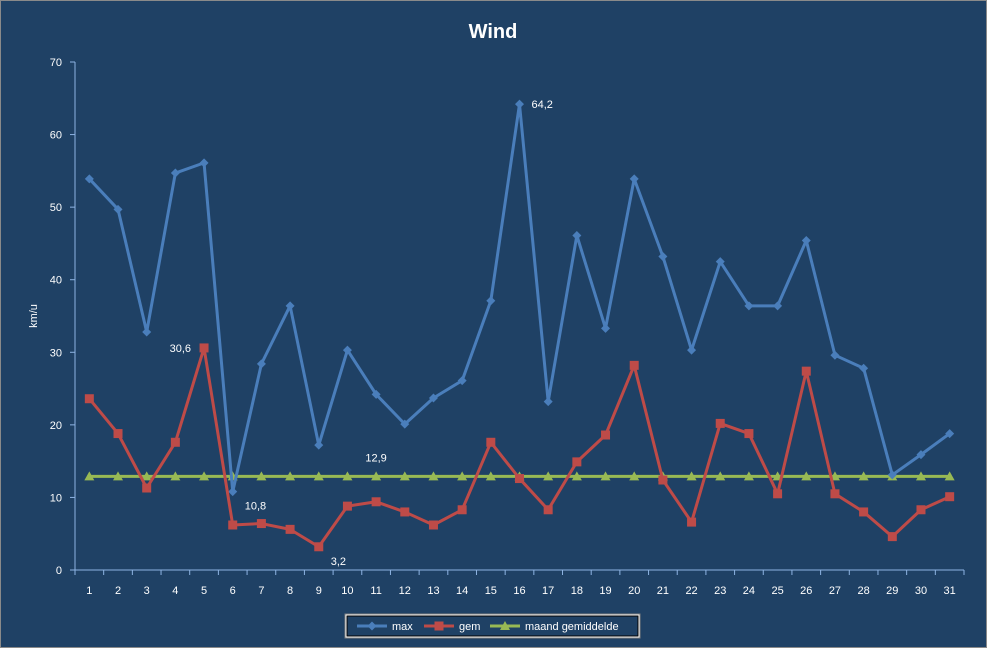  What do you see at coordinates (542, 105) in the screenshot?
I see `data-label: 64,2` at bounding box center [542, 105].